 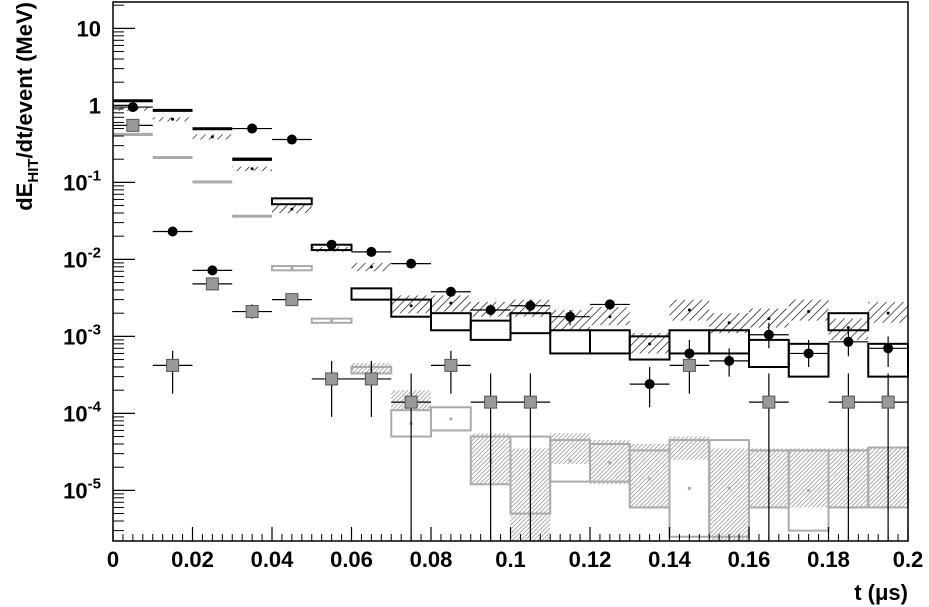 I want to click on x-tick-label: 0.18, so click(x=828, y=559).